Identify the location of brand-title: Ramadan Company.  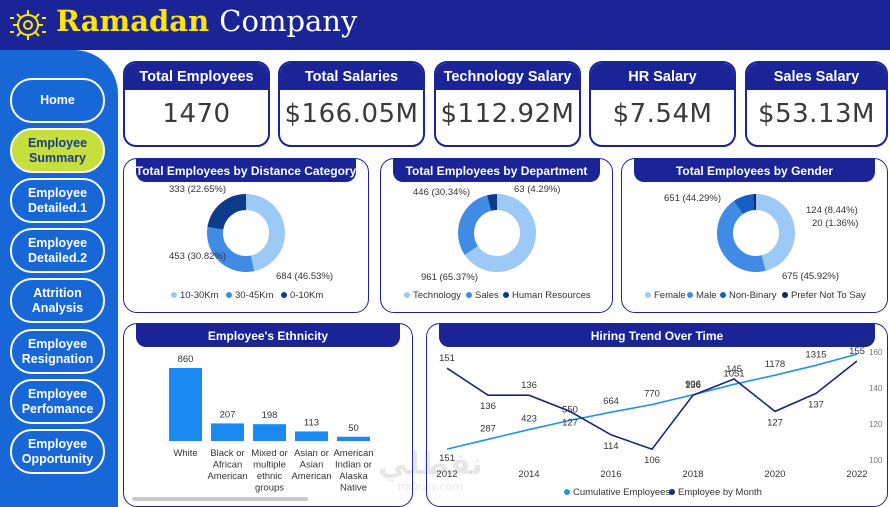
(206, 21).